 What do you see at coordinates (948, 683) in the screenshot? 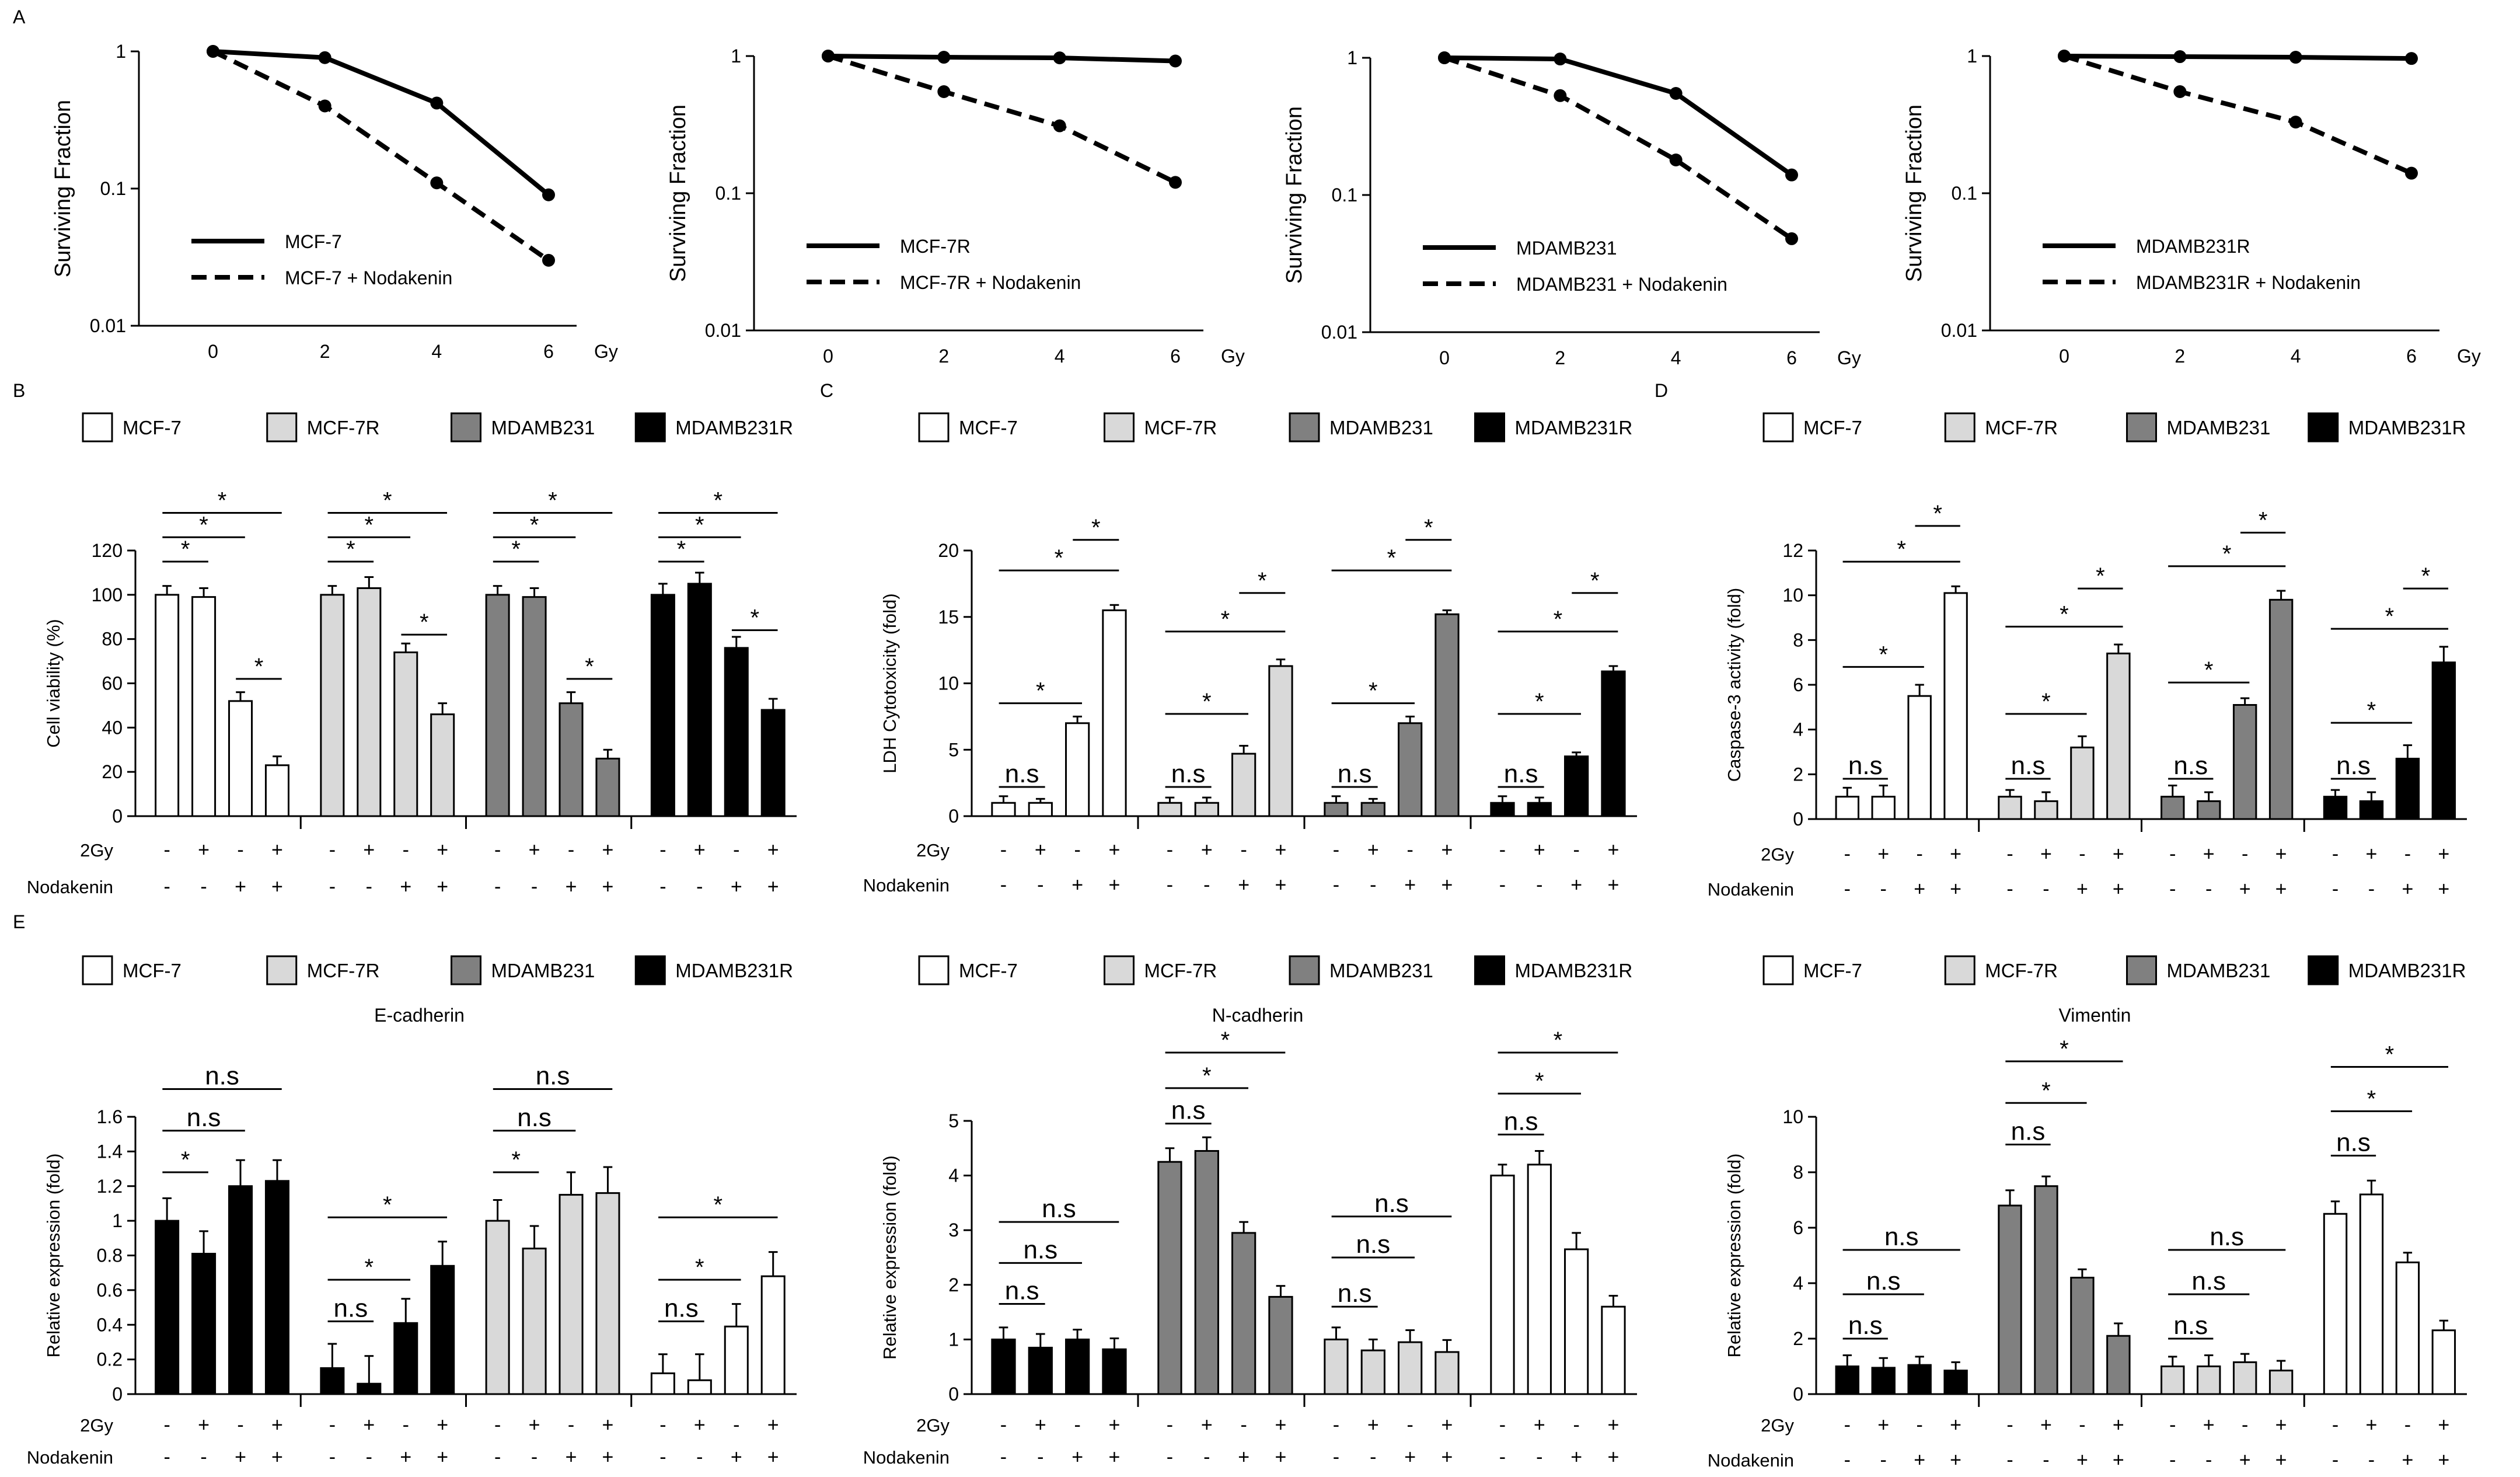
I see `y-tick-label: 10` at bounding box center [948, 683].